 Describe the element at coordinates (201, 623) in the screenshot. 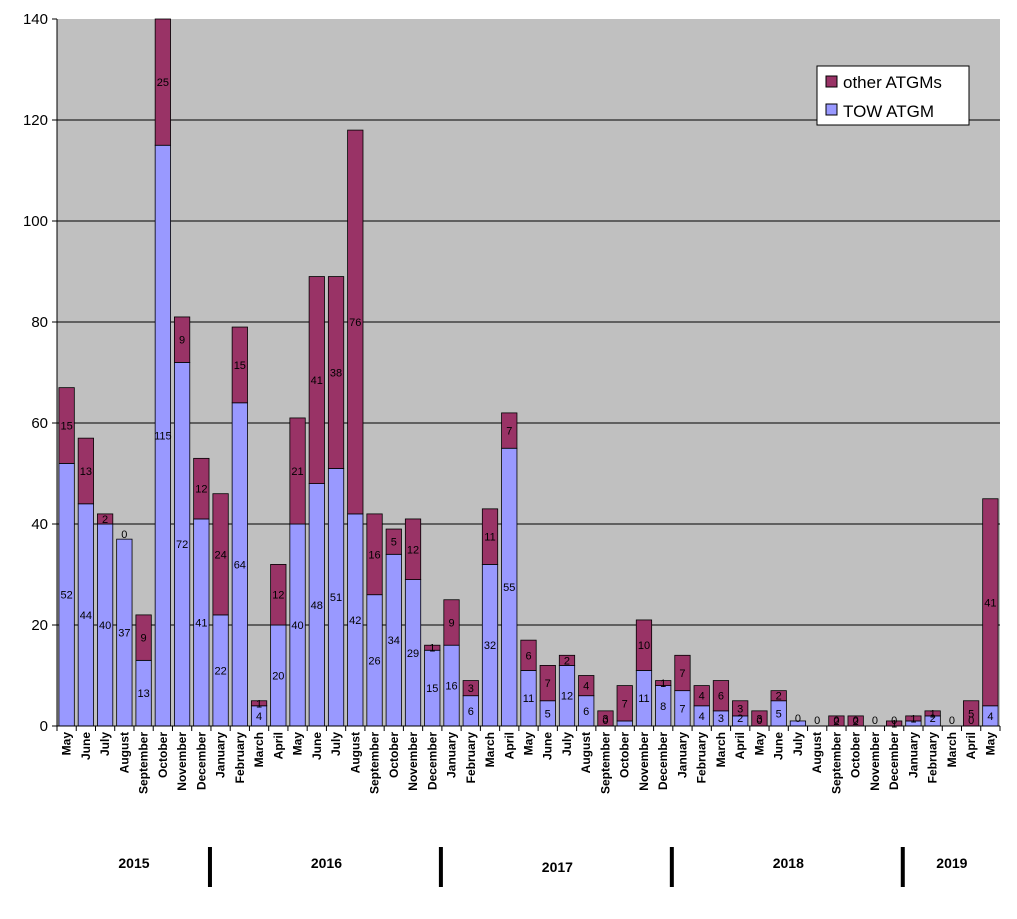

I see `data-label-tow: 41` at that location.